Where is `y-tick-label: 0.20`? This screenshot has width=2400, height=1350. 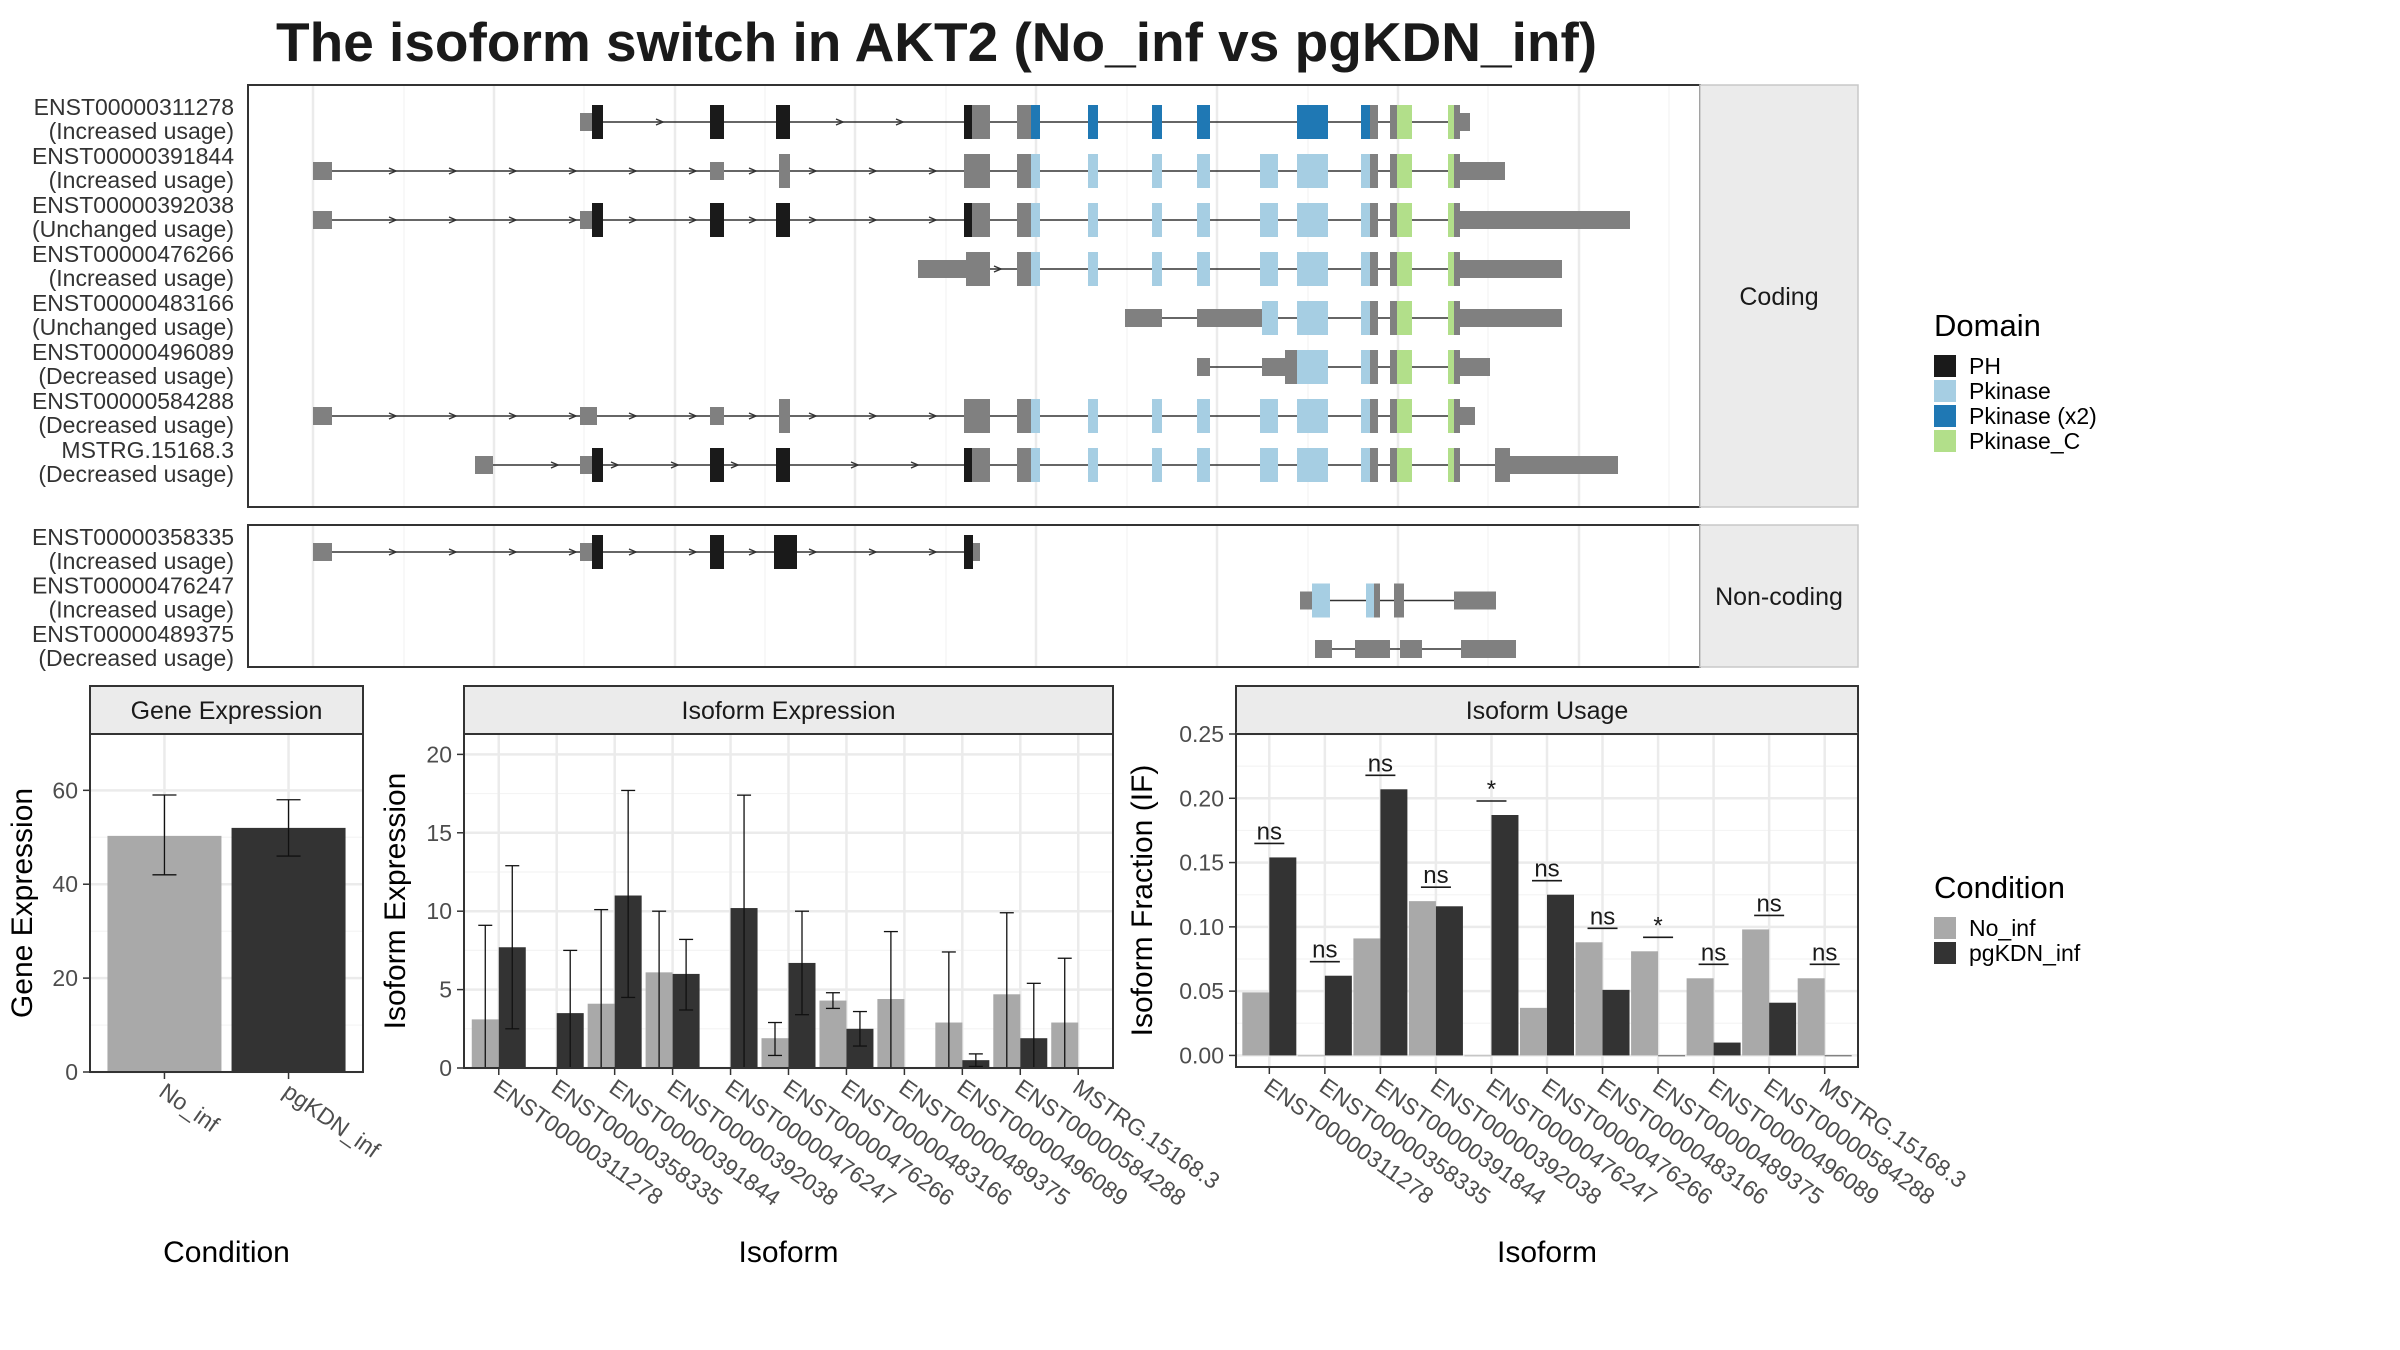 y-tick-label: 0.20 is located at coordinates (1201, 798).